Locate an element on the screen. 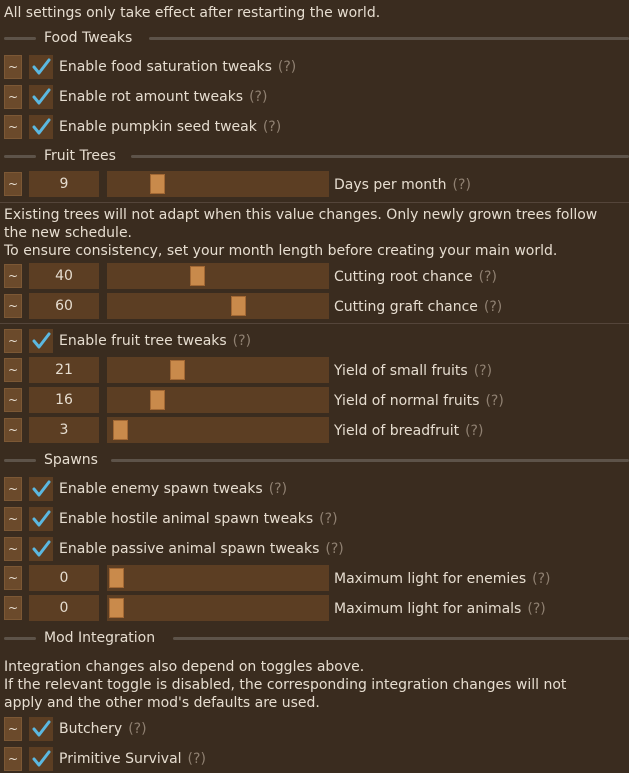 The image size is (629, 773). small-yield-slider is located at coordinates (218, 370).